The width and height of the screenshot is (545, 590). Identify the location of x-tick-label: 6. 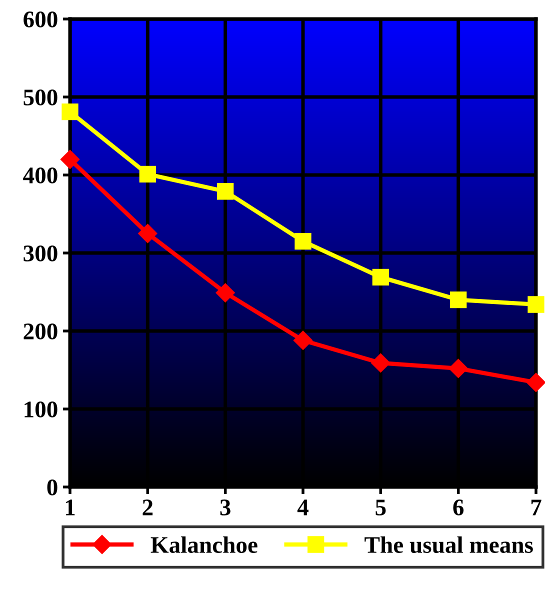
(458, 508).